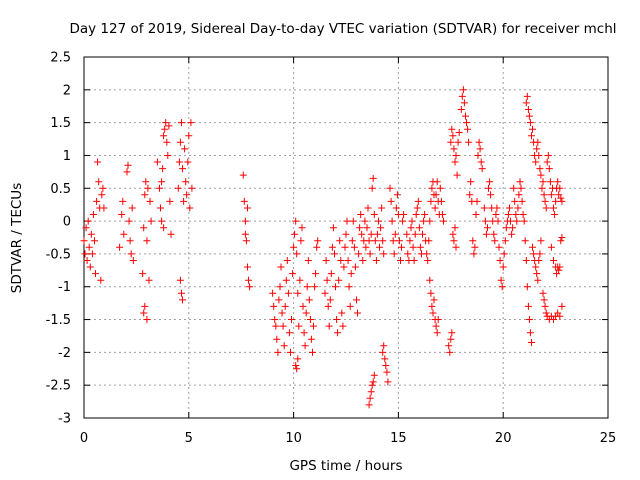 The width and height of the screenshot is (640, 480). I want to click on x-tick-labels: 0 5 10 15 20 25, so click(348, 438).